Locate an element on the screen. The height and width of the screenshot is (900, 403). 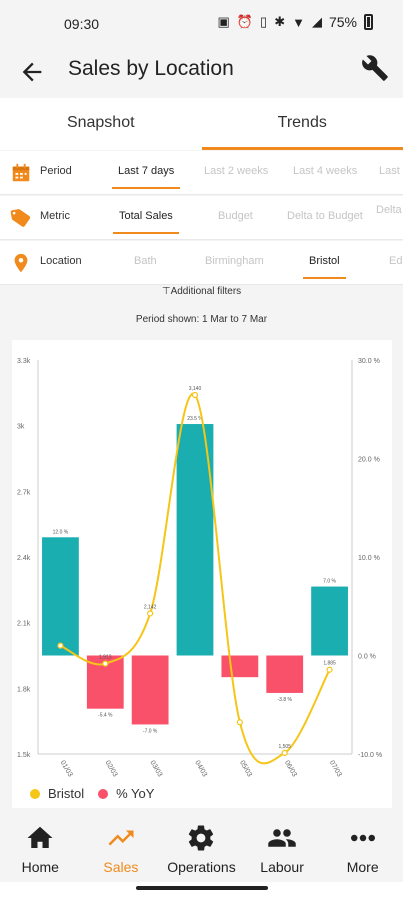
signal-icon: ◢ is located at coordinates (316, 21).